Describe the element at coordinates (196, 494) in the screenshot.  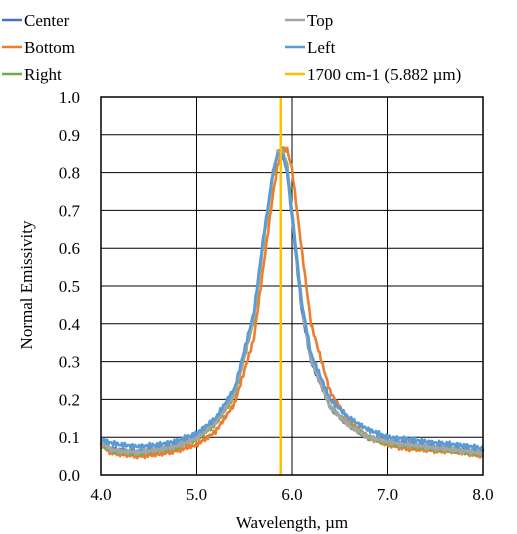
I see `x-tick-label: 5.0` at that location.